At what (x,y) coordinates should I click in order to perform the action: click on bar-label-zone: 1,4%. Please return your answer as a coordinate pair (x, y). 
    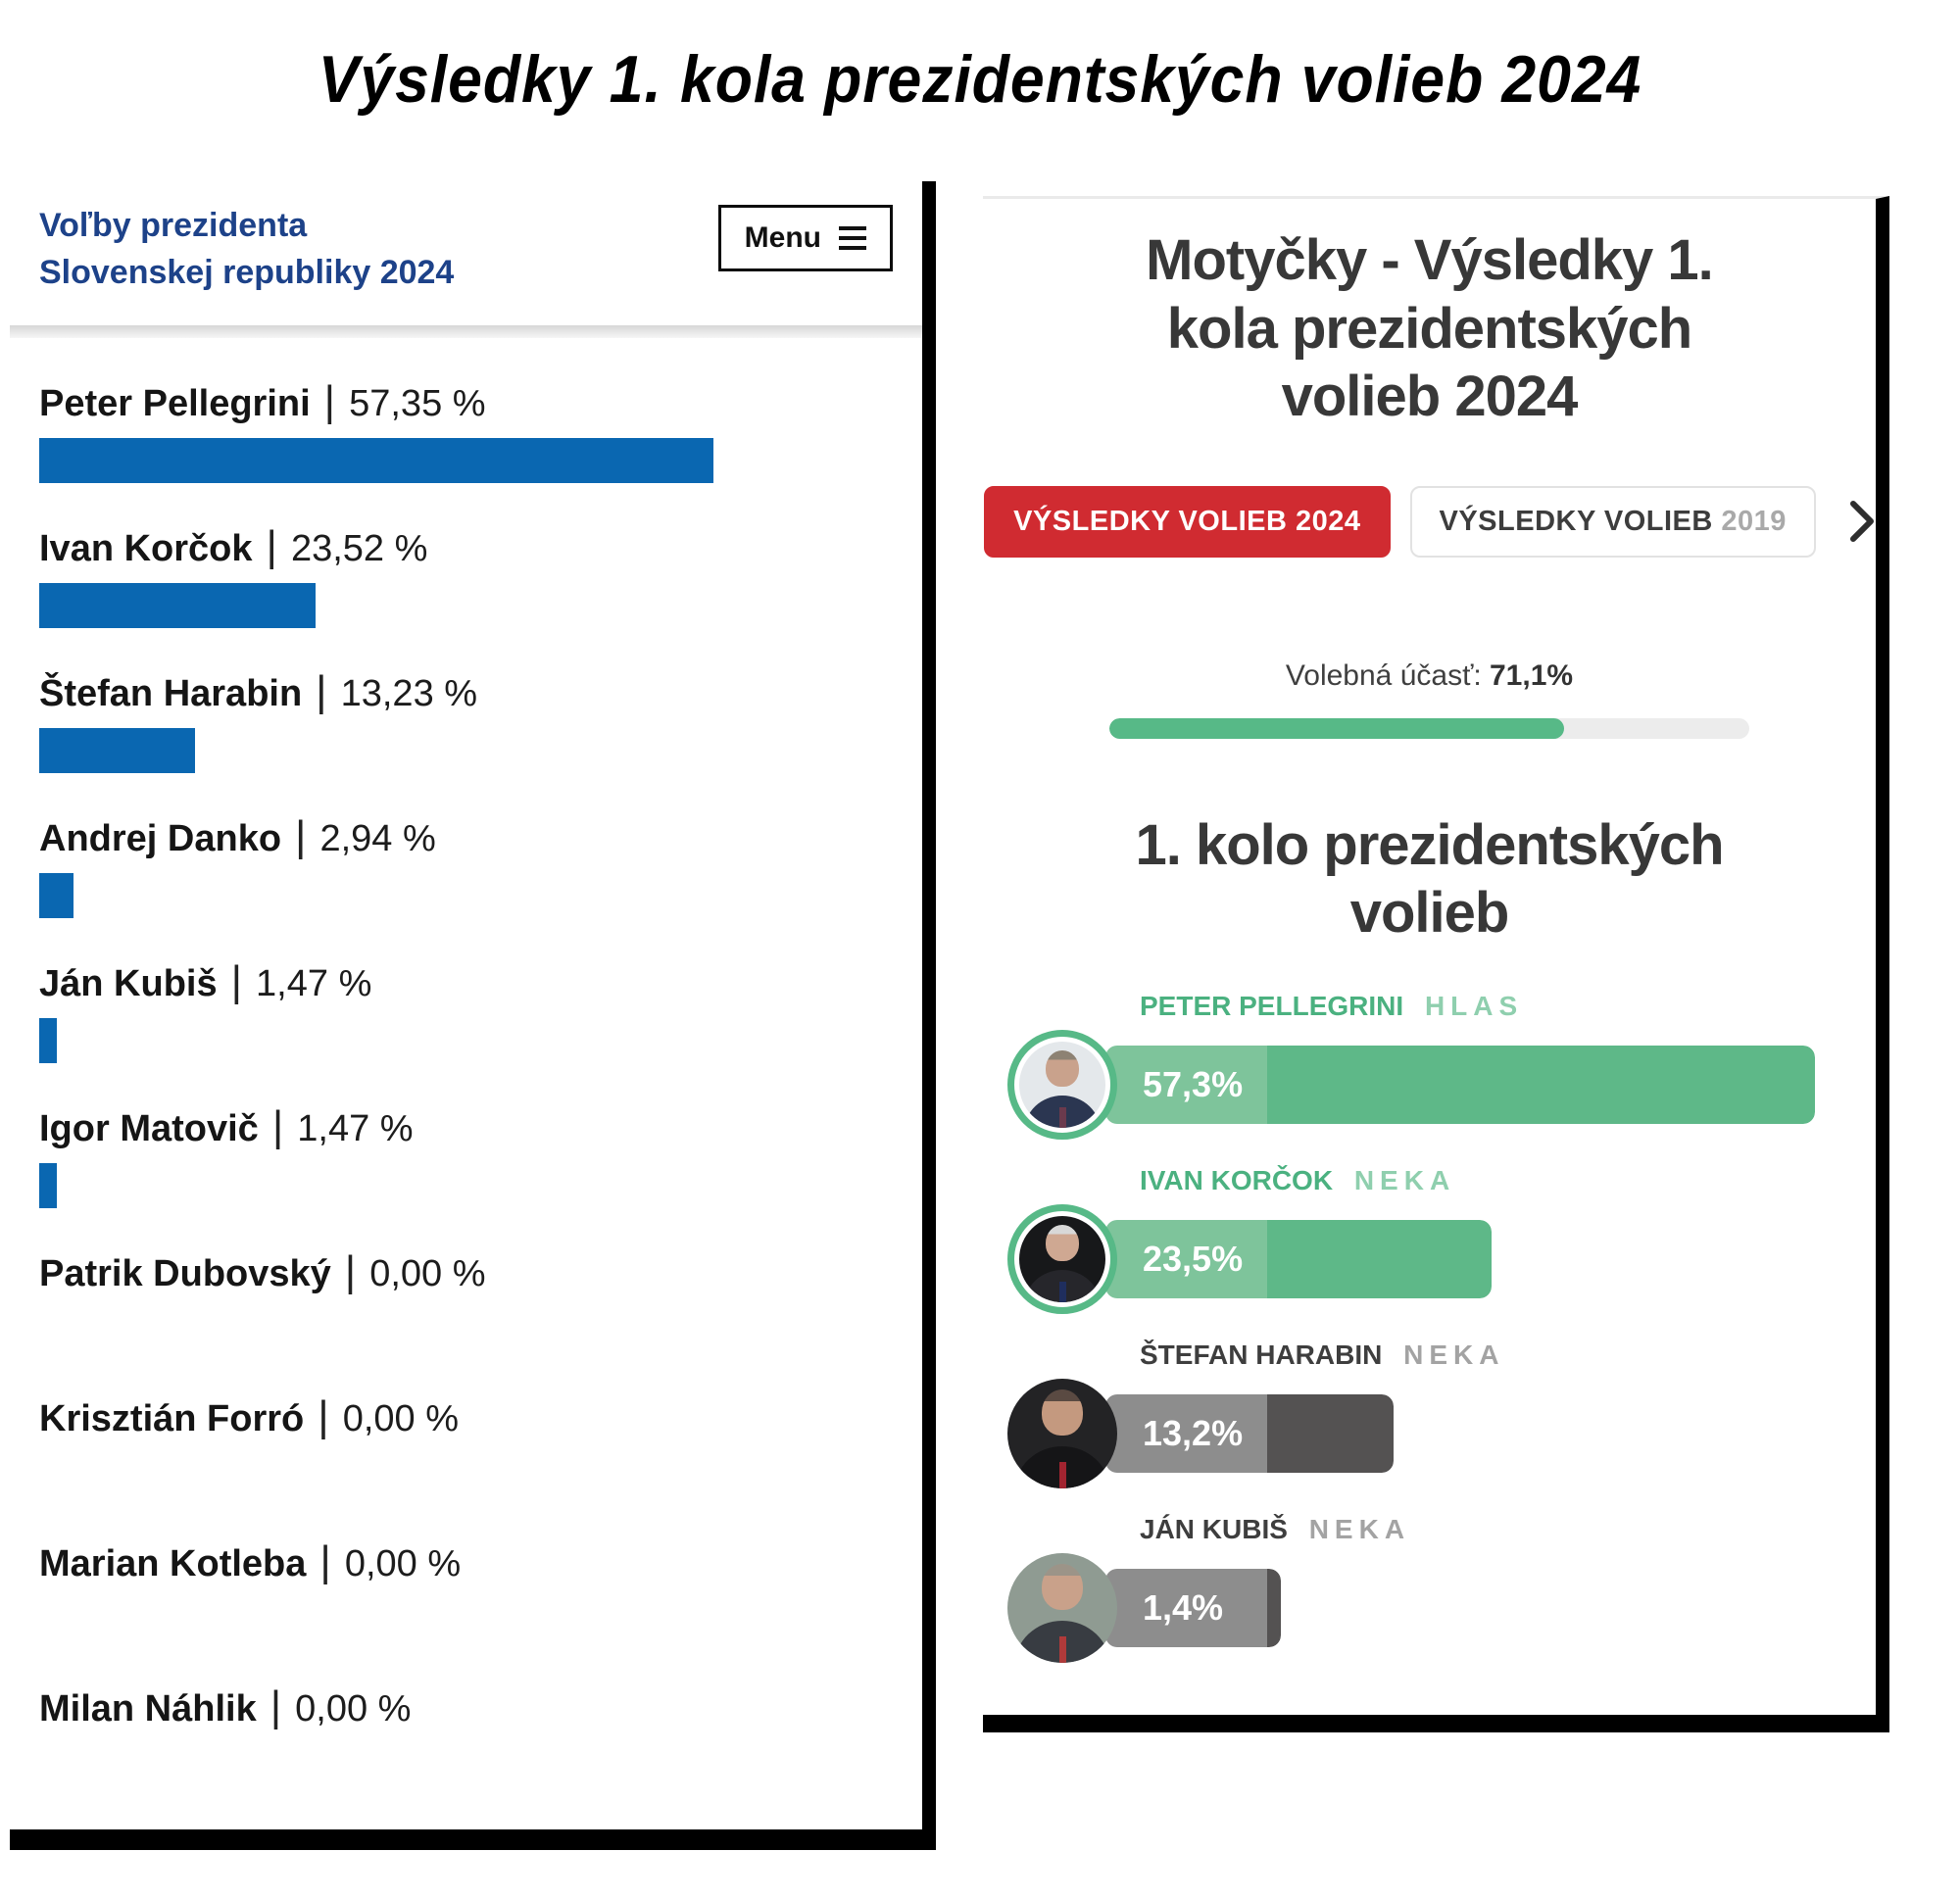
    Looking at the image, I should click on (1186, 1607).